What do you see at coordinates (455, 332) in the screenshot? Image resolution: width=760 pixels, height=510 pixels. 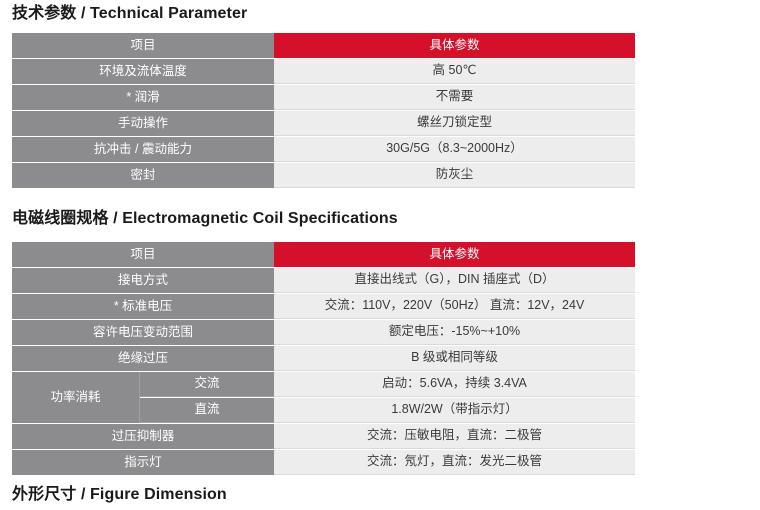 I see `row-value: 额定电压：-15%~+10%` at bounding box center [455, 332].